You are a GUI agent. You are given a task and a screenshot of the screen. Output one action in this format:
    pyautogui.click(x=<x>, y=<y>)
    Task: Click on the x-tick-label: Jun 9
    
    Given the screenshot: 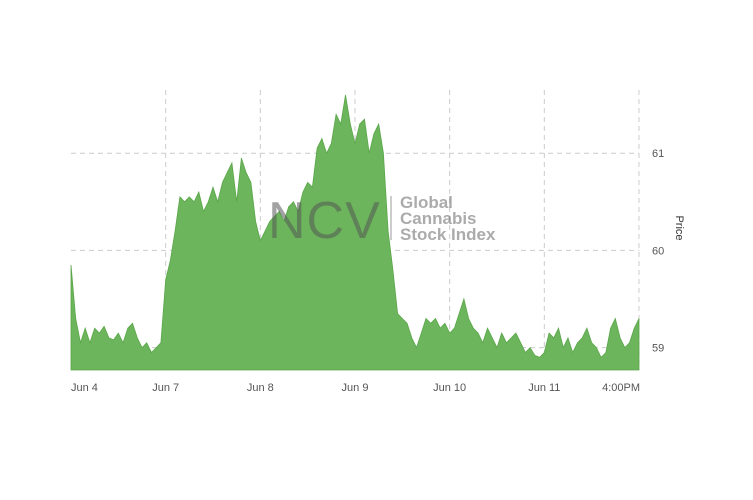 What is the action you would take?
    pyautogui.click(x=355, y=388)
    